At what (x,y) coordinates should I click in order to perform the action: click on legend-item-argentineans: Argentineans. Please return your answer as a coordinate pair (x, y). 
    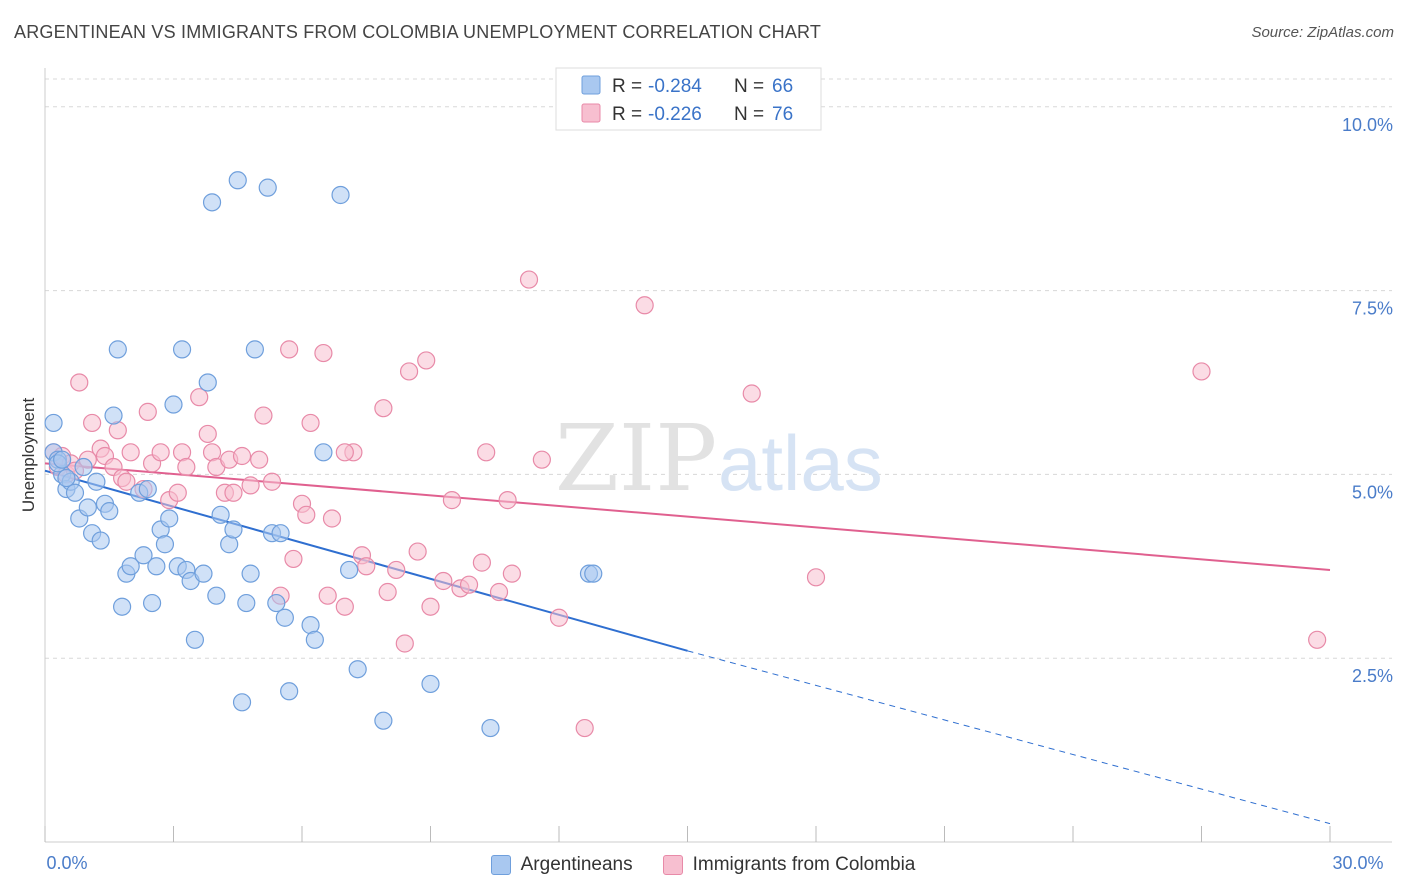
    Looking at the image, I should click on (561, 865).